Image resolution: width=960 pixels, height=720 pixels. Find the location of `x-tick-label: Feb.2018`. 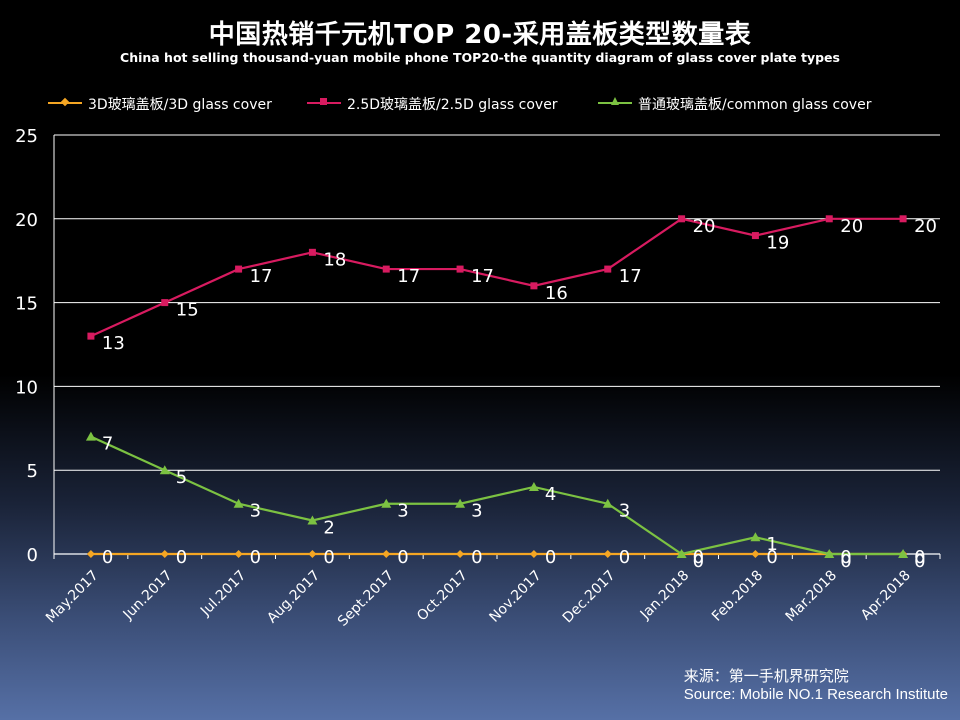

x-tick-label: Feb.2018 is located at coordinates (737, 596).